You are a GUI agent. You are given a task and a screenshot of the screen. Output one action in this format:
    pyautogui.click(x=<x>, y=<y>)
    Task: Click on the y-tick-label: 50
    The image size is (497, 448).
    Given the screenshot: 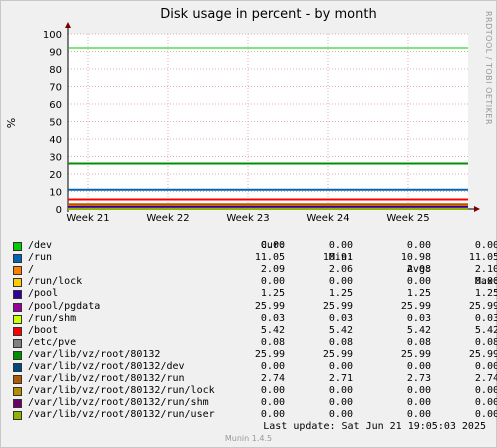 What is the action you would take?
    pyautogui.click(x=55, y=123)
    